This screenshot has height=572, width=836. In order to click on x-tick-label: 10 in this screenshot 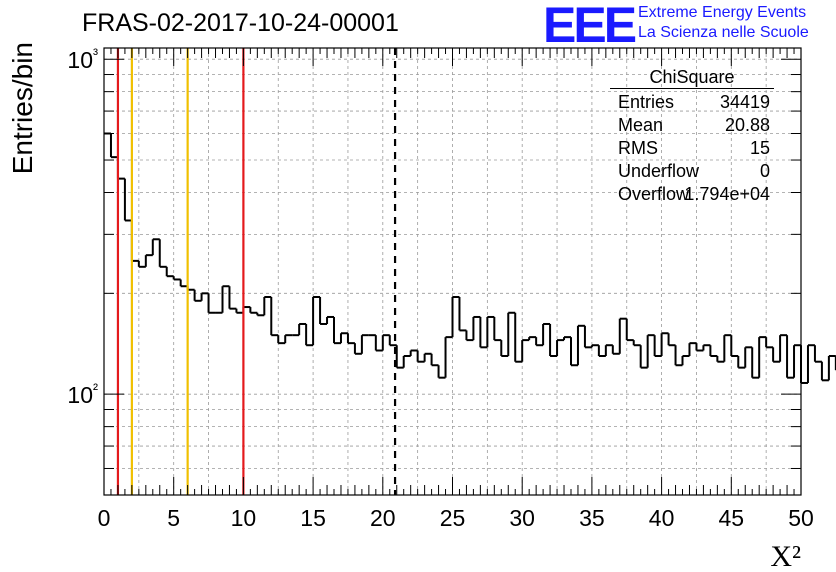, I will do `click(244, 518)`.